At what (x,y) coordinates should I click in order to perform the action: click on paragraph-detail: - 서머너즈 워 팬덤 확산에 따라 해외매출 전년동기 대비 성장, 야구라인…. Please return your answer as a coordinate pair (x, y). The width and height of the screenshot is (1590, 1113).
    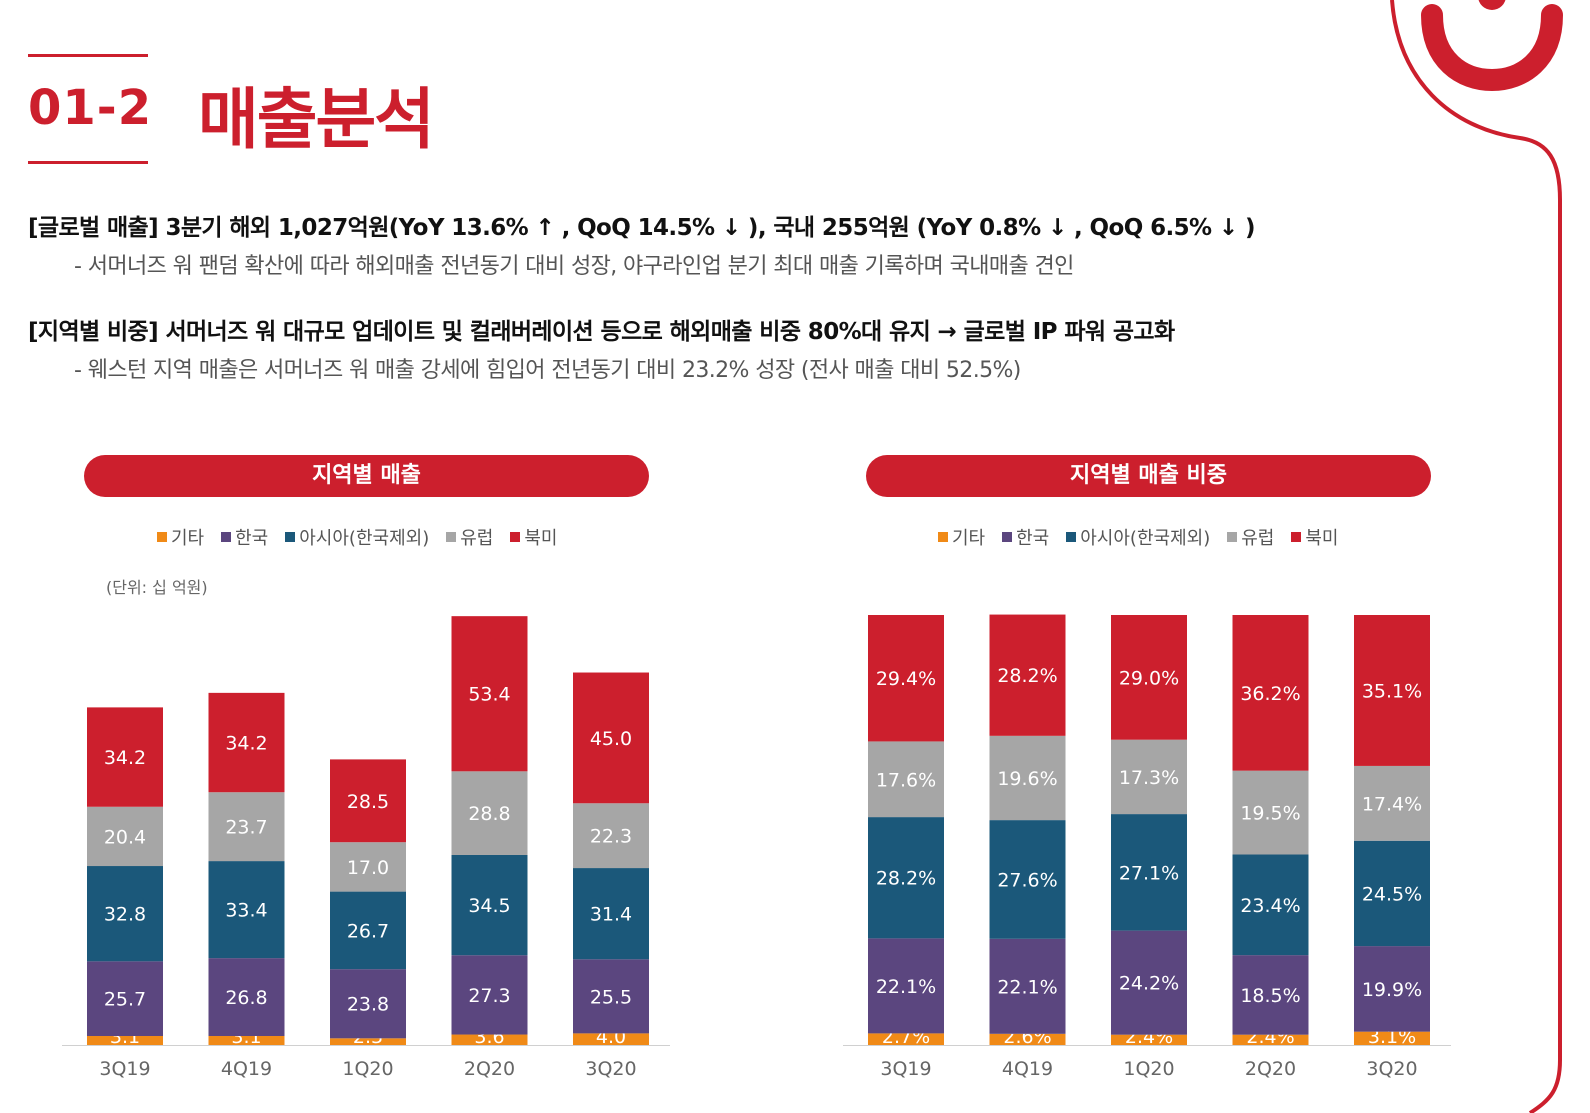
    Looking at the image, I should click on (574, 266).